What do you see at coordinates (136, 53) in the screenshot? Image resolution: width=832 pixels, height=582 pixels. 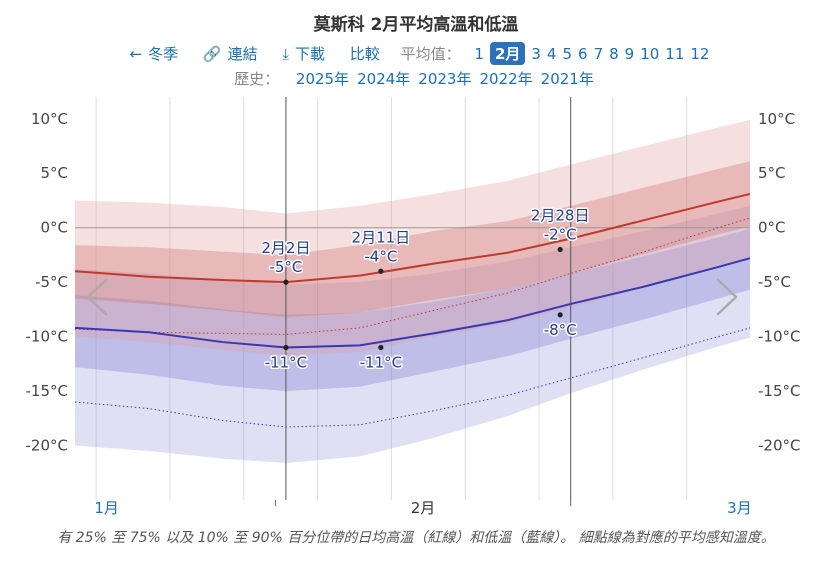 I see `arrow-left-icon: ←` at bounding box center [136, 53].